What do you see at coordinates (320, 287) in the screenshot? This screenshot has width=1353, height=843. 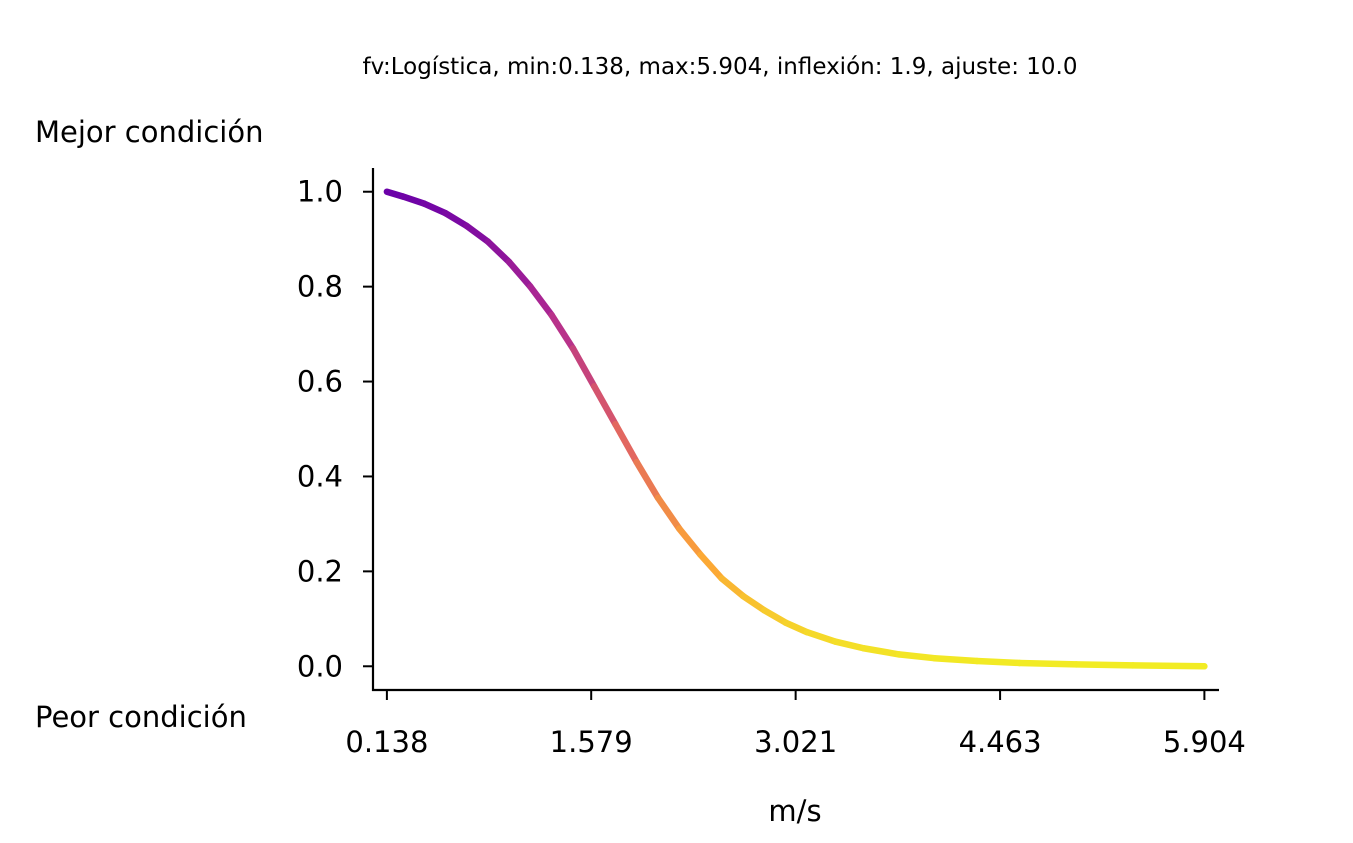 I see `y-tick-label: 0.8` at bounding box center [320, 287].